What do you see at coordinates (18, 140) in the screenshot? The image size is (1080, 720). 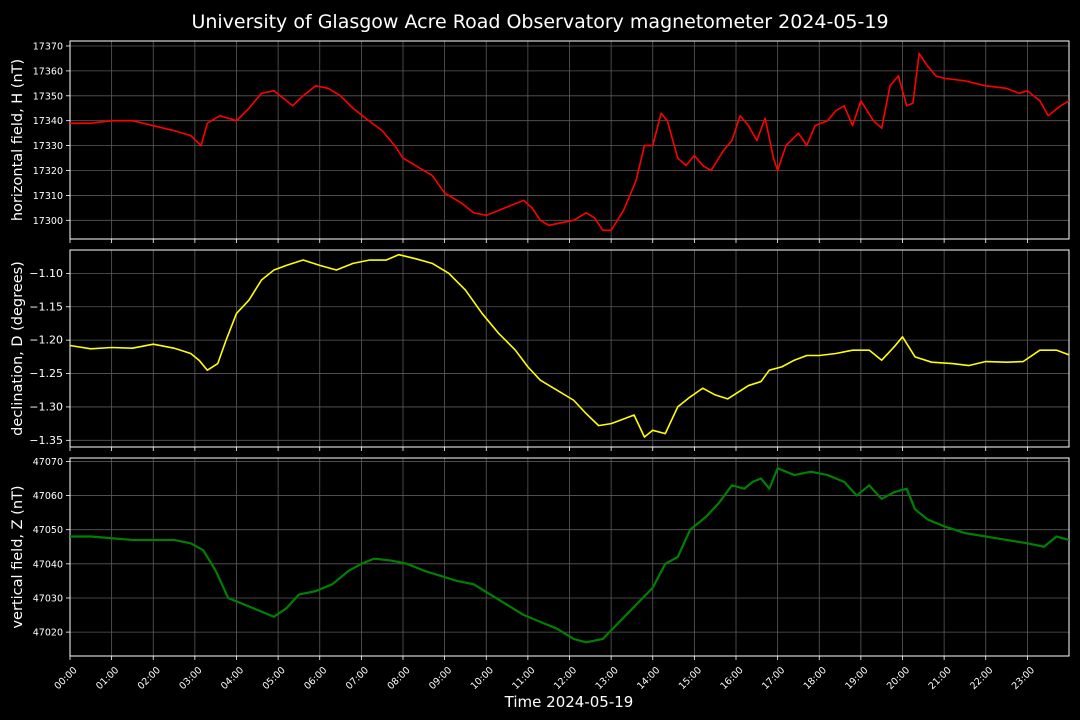 I see `h-field-y-axis-label: horizontal field, H (nT)` at bounding box center [18, 140].